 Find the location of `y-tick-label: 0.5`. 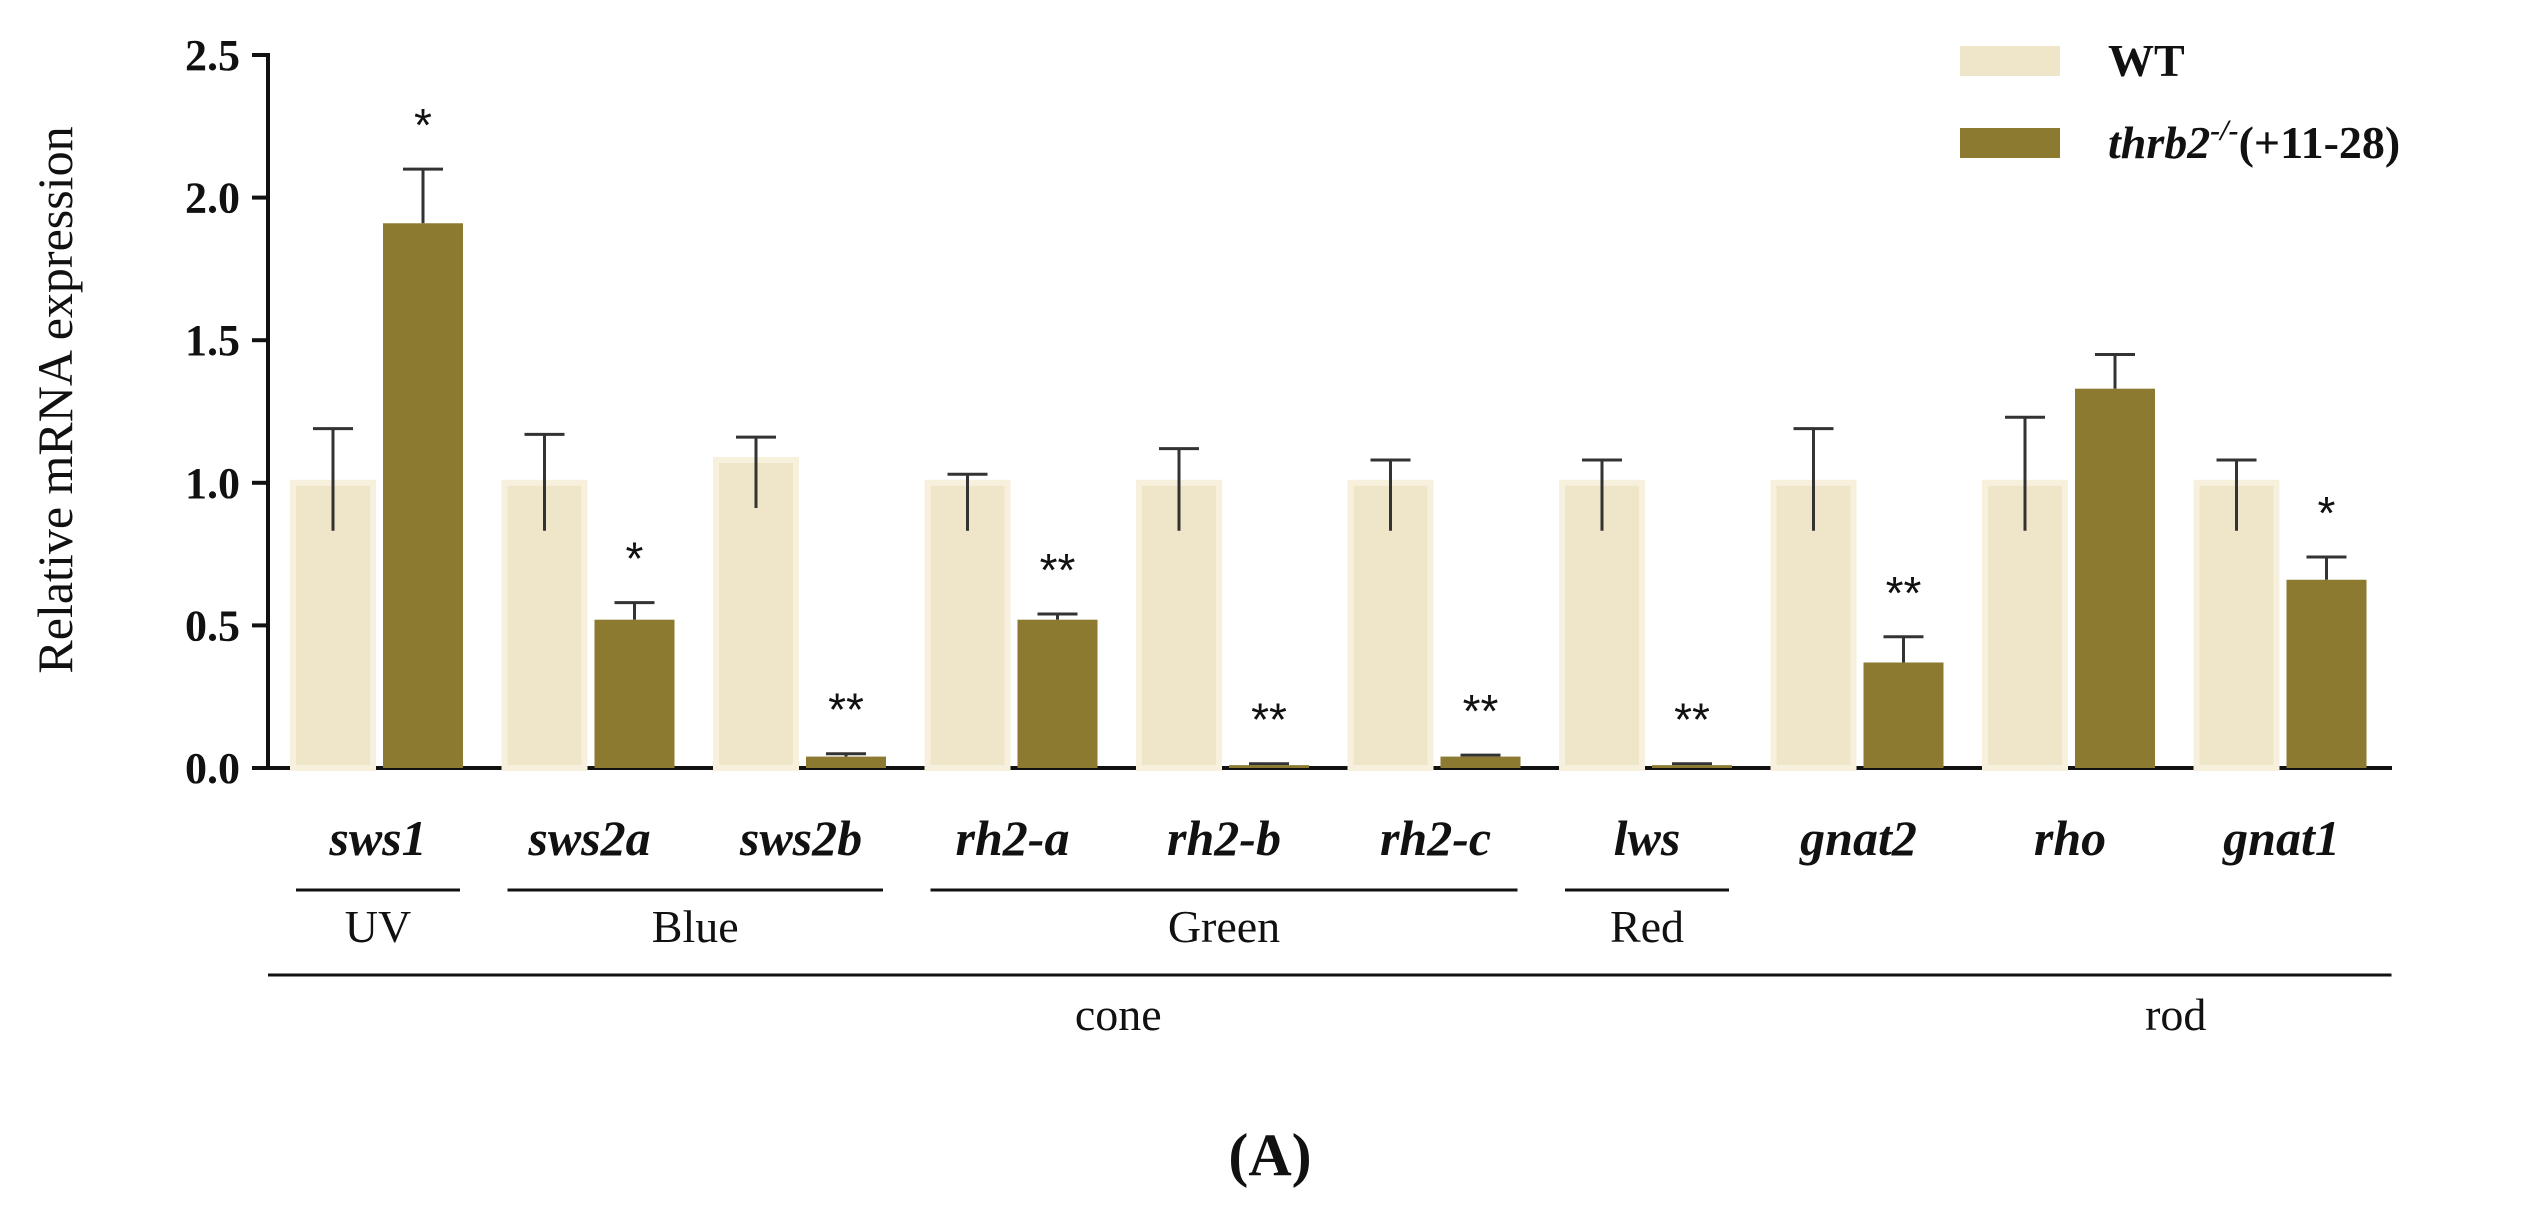

y-tick-label: 0.5 is located at coordinates (212, 625).